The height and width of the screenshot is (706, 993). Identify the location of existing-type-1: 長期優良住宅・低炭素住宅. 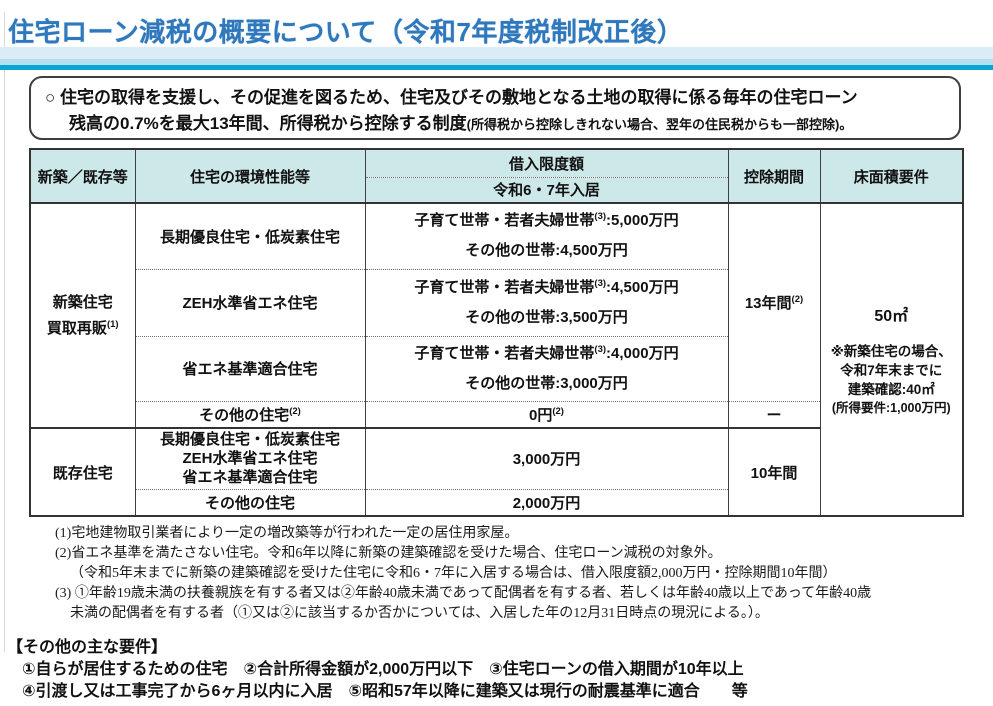
(249, 440).